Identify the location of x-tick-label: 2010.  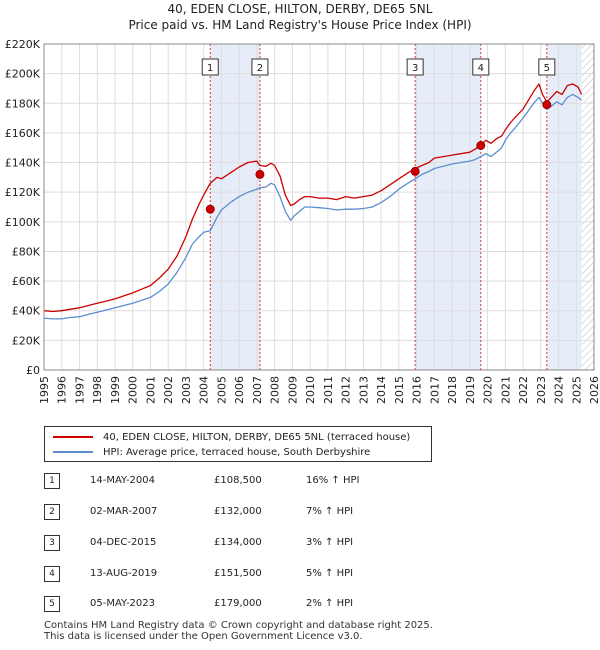
(310, 390).